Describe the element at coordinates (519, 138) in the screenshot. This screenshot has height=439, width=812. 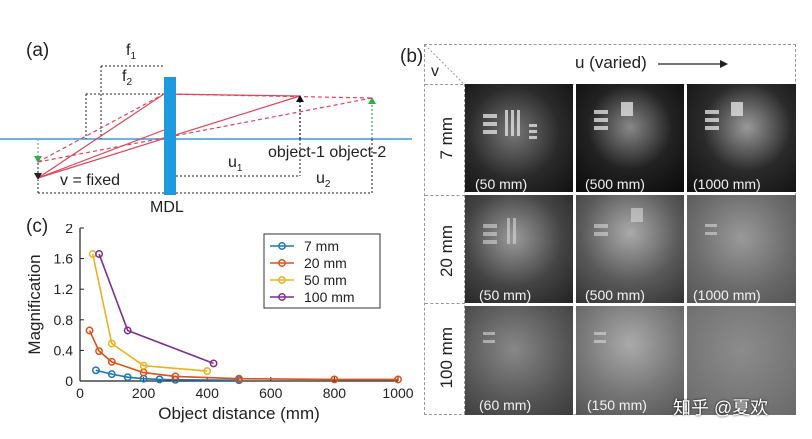
I see `image-cell-r1c1` at that location.